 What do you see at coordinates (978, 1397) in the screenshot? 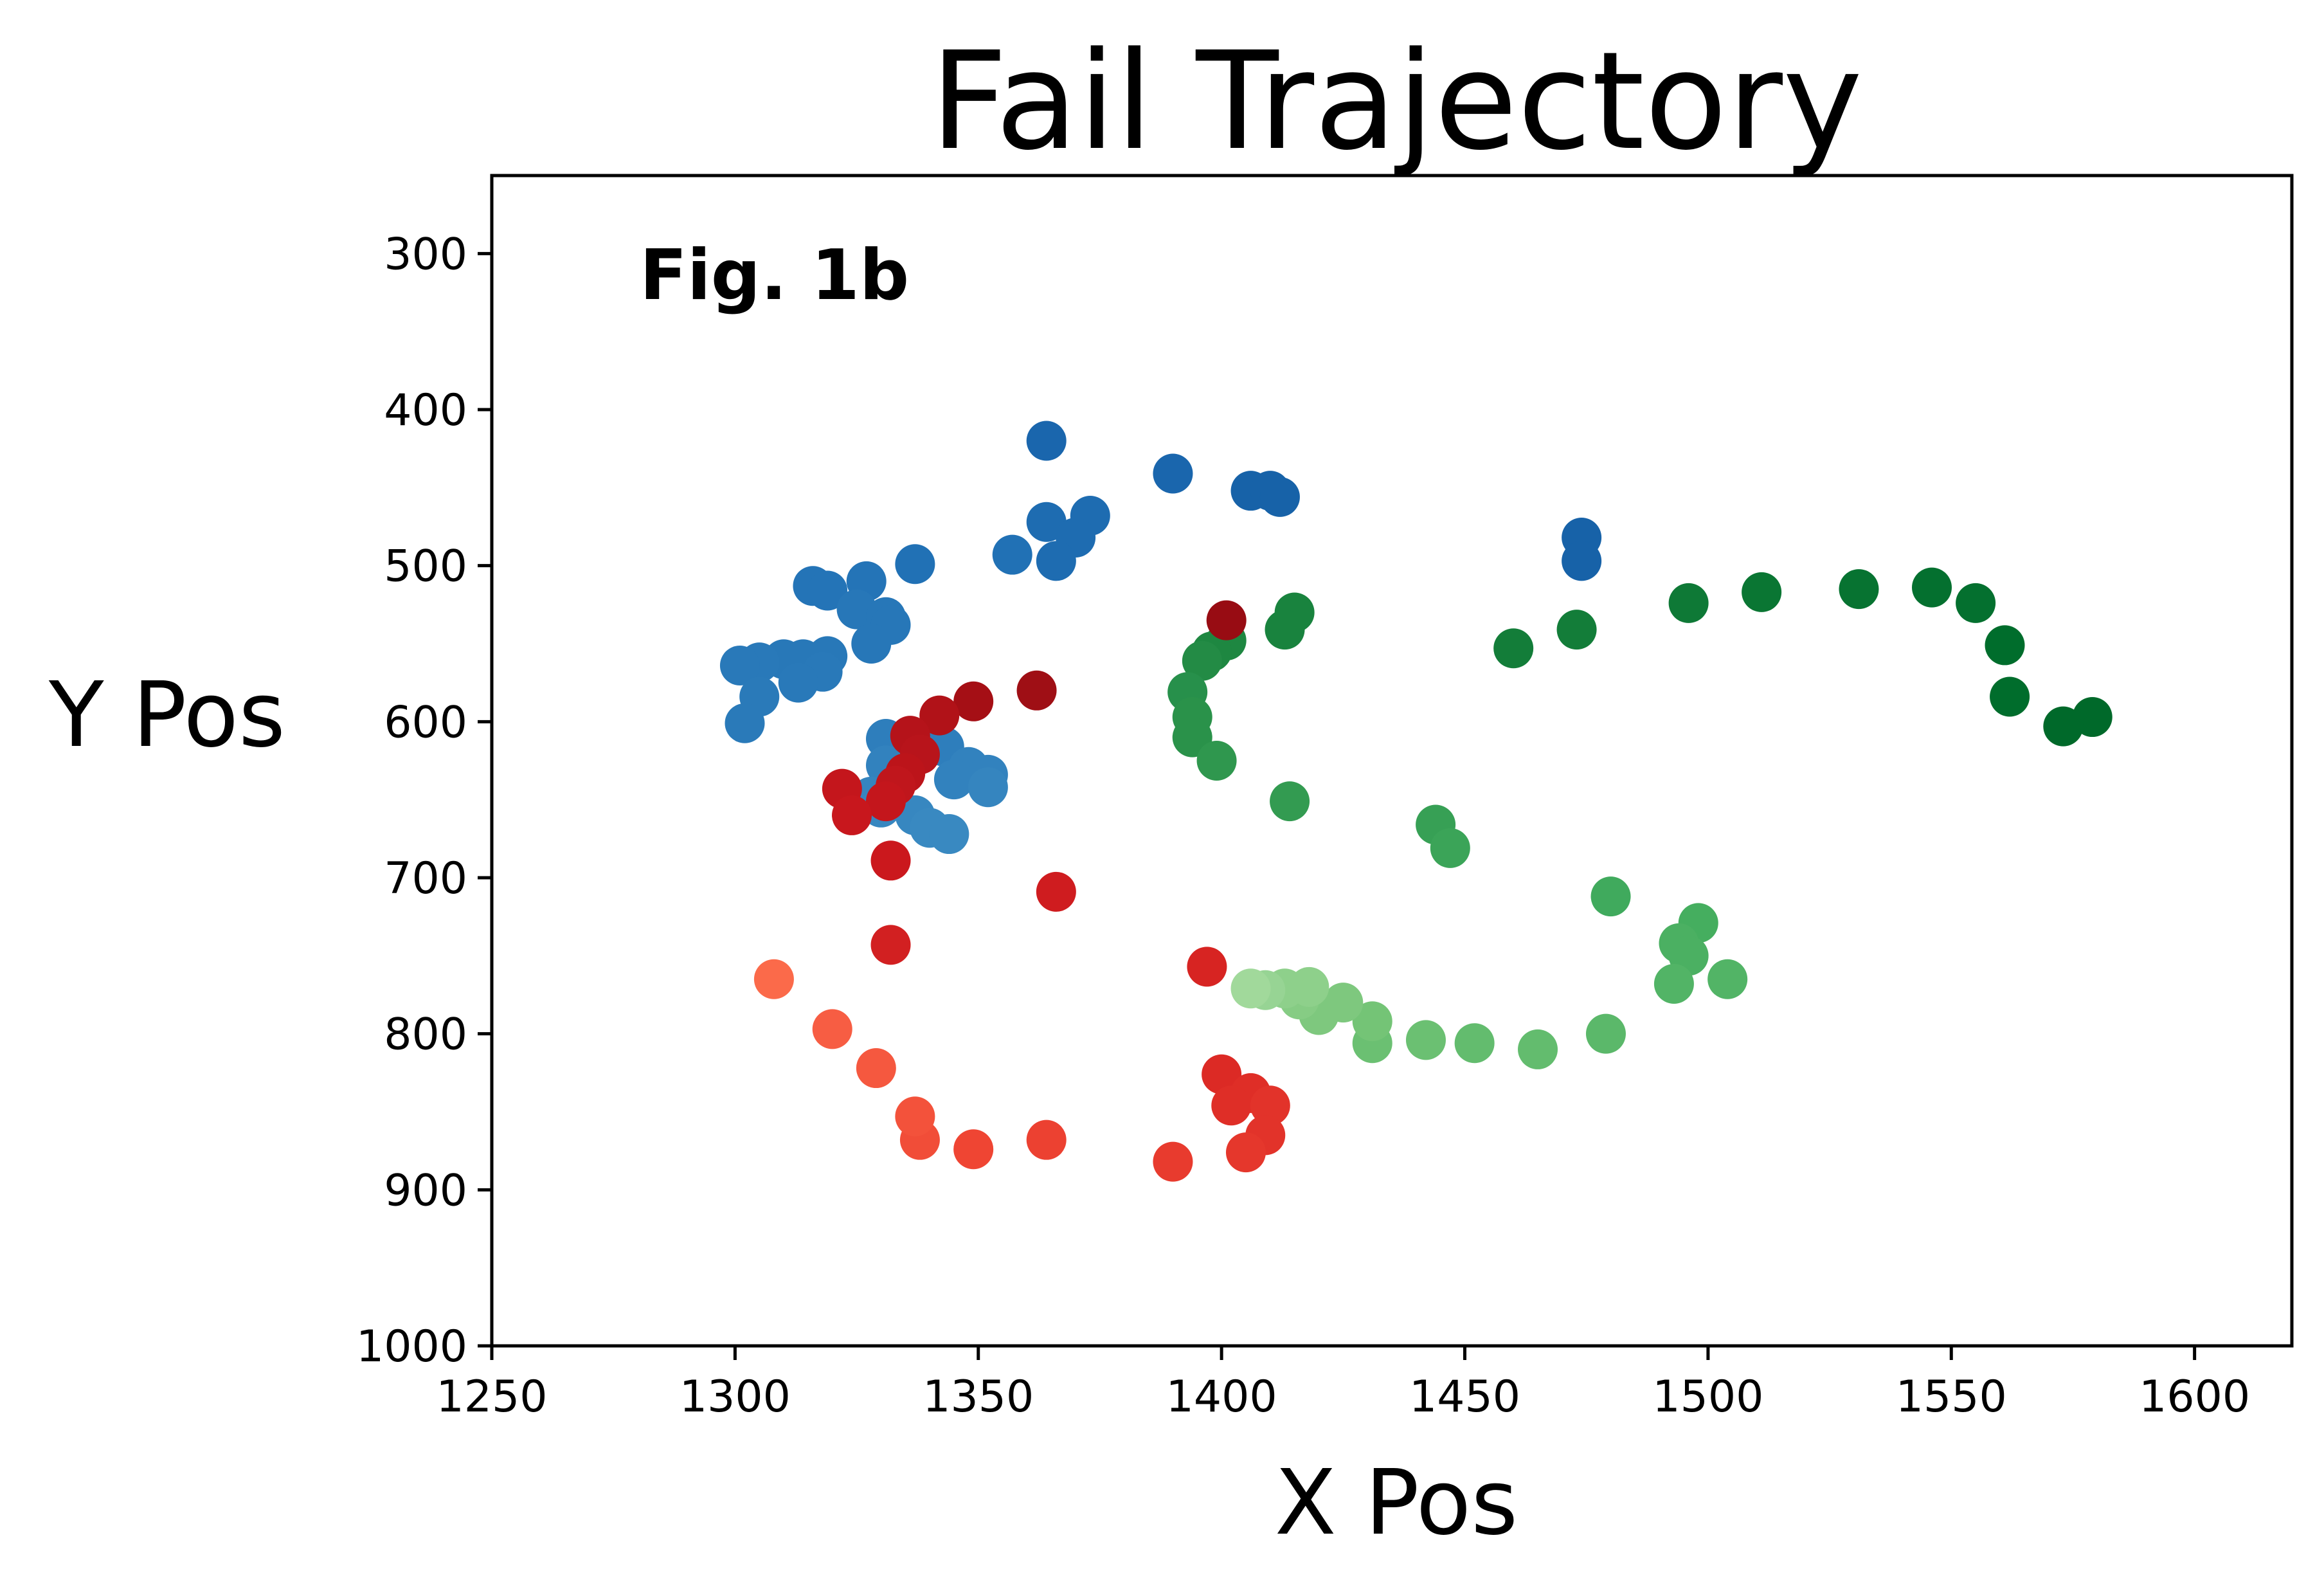
I see `x-tick-label: 1350` at bounding box center [978, 1397].